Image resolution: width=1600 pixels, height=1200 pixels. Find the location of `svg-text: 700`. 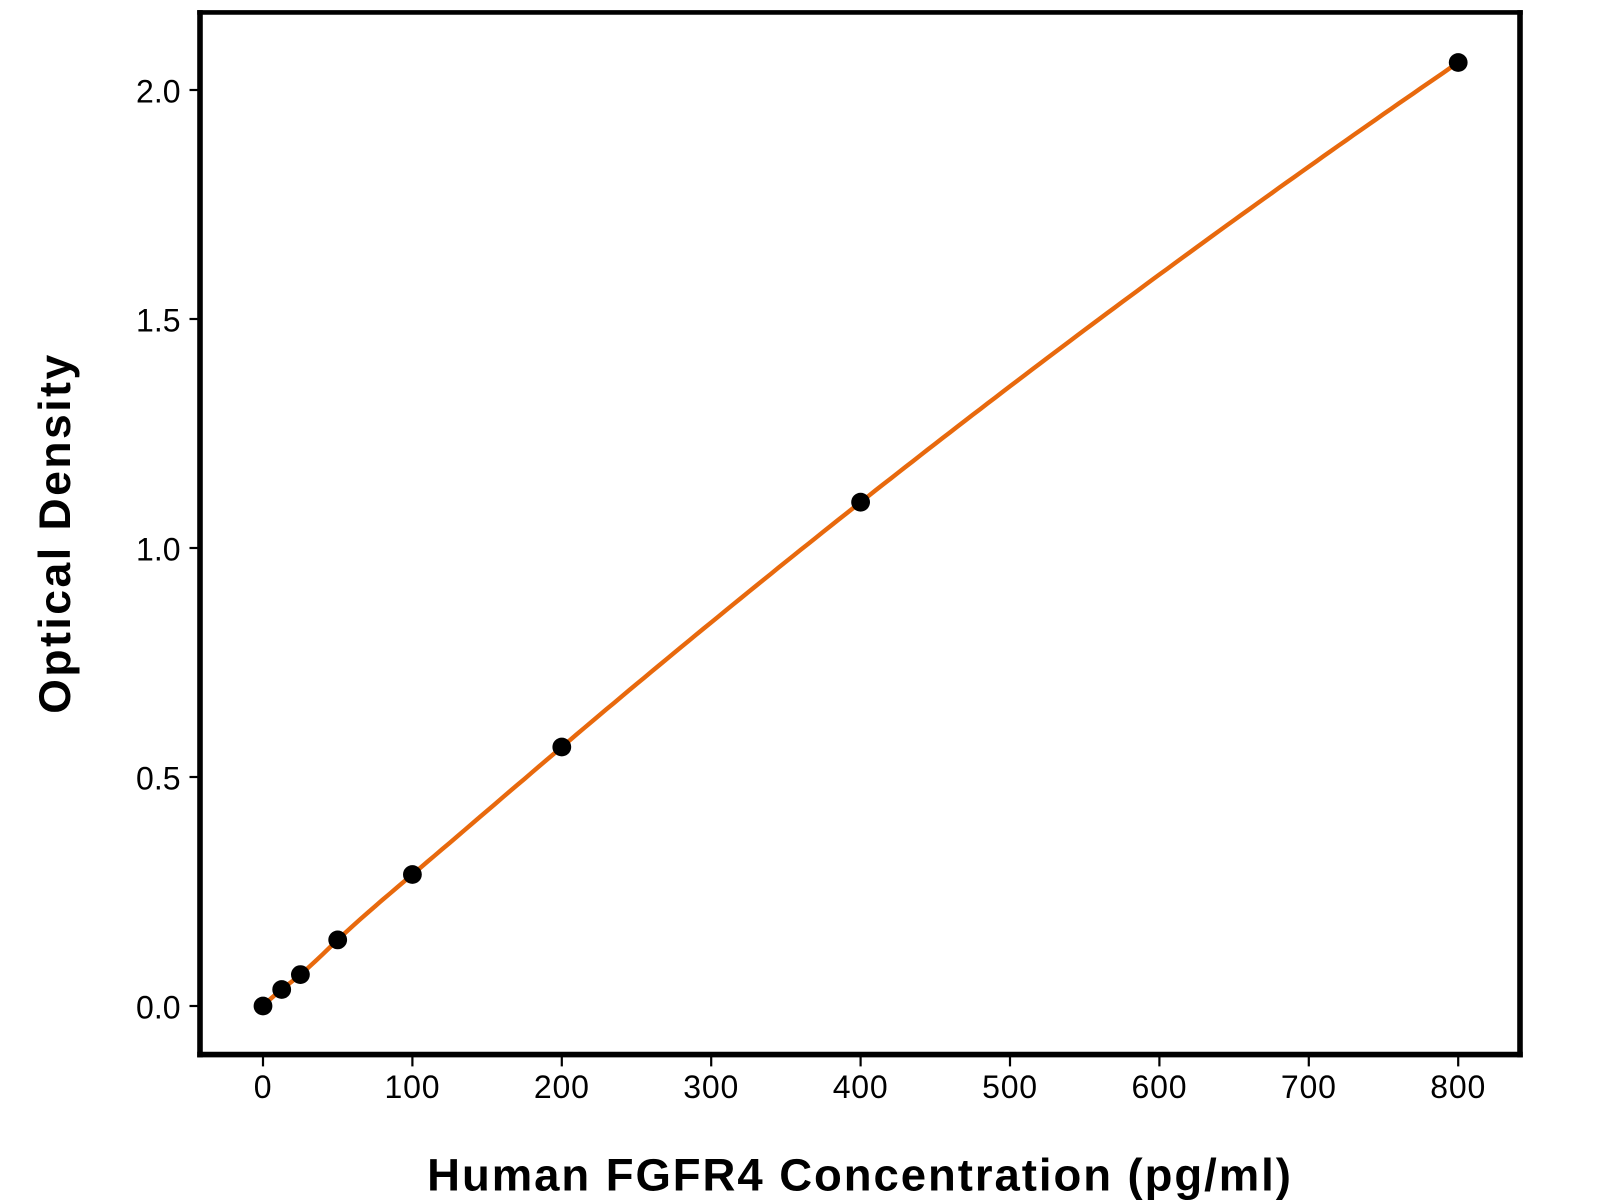

svg-text: 700 is located at coordinates (1309, 1087).